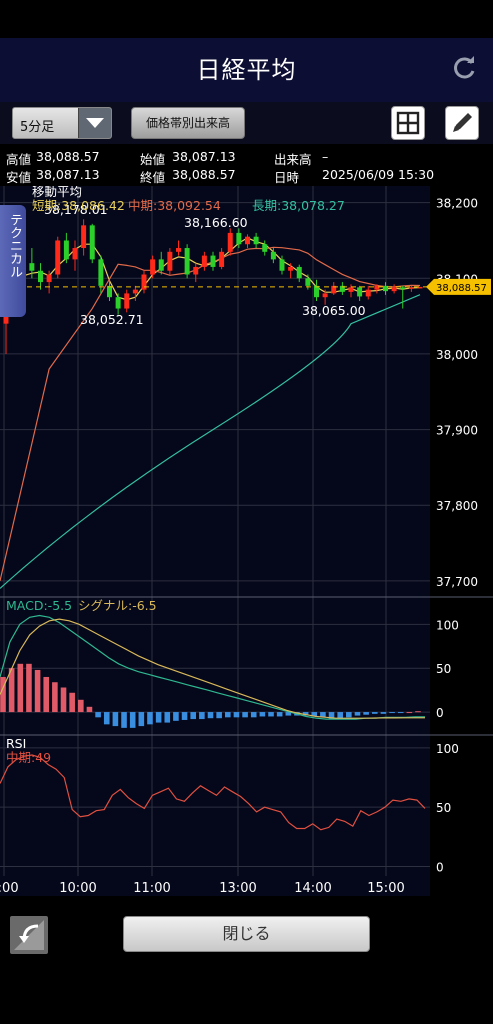 The image size is (493, 1024). Describe the element at coordinates (293, 159) in the screenshot. I see `volume-label: 出来高` at that location.